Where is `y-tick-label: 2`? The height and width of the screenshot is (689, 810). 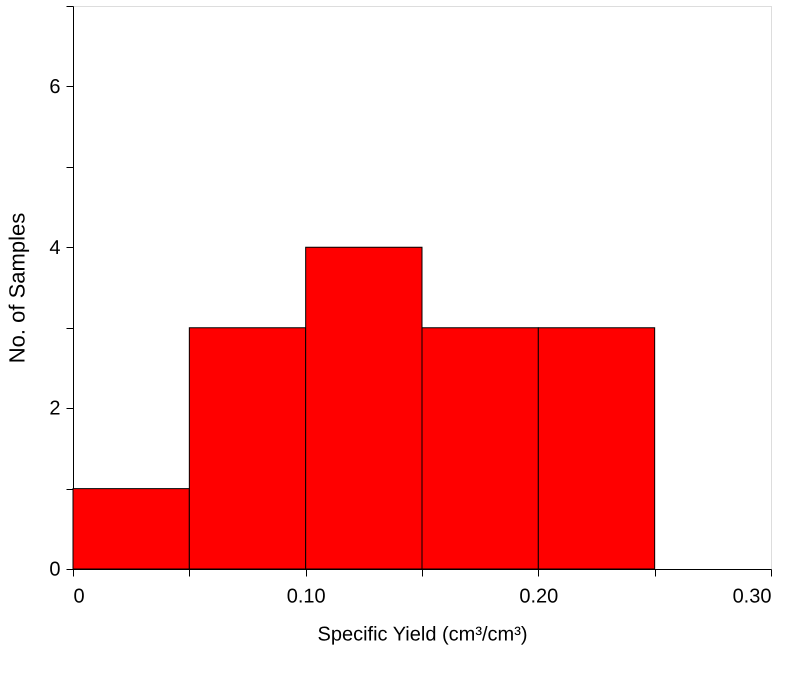
y-tick-label: 2 is located at coordinates (54, 409).